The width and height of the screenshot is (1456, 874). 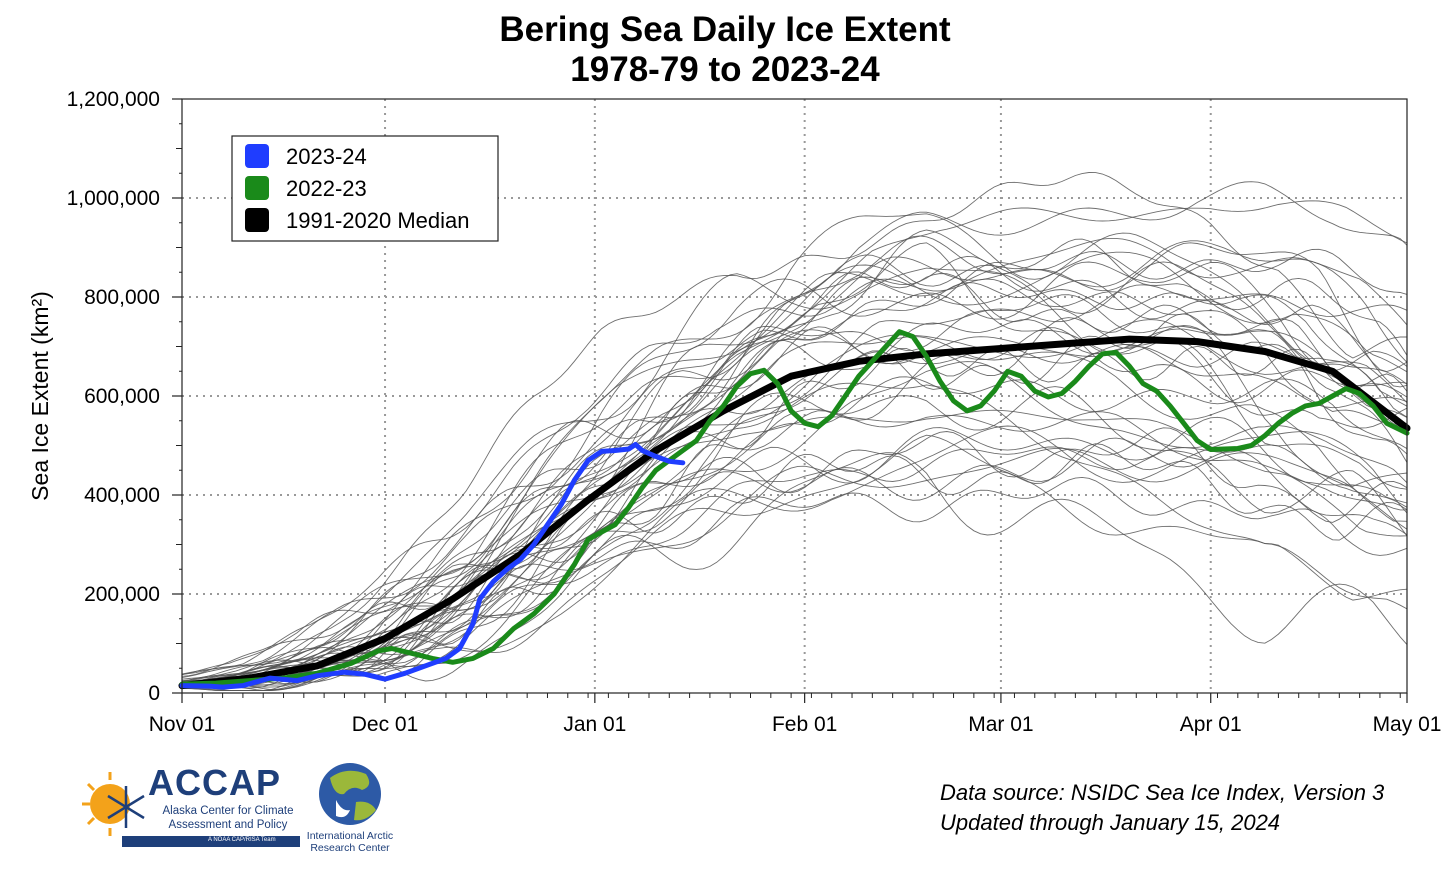 I want to click on x-tick-label: May 01, so click(x=1407, y=724).